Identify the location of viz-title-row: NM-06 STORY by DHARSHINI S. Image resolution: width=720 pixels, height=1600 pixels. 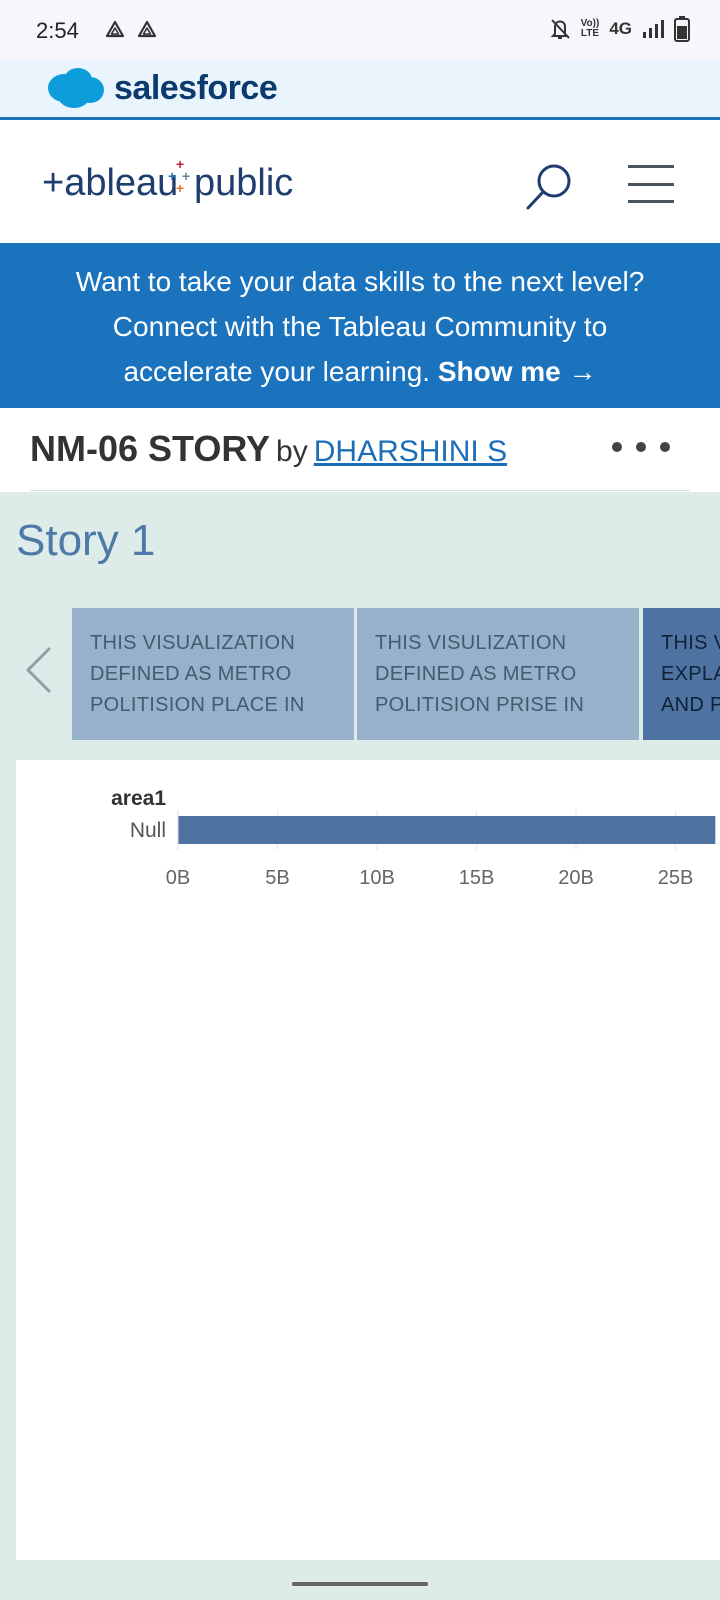
(360, 450).